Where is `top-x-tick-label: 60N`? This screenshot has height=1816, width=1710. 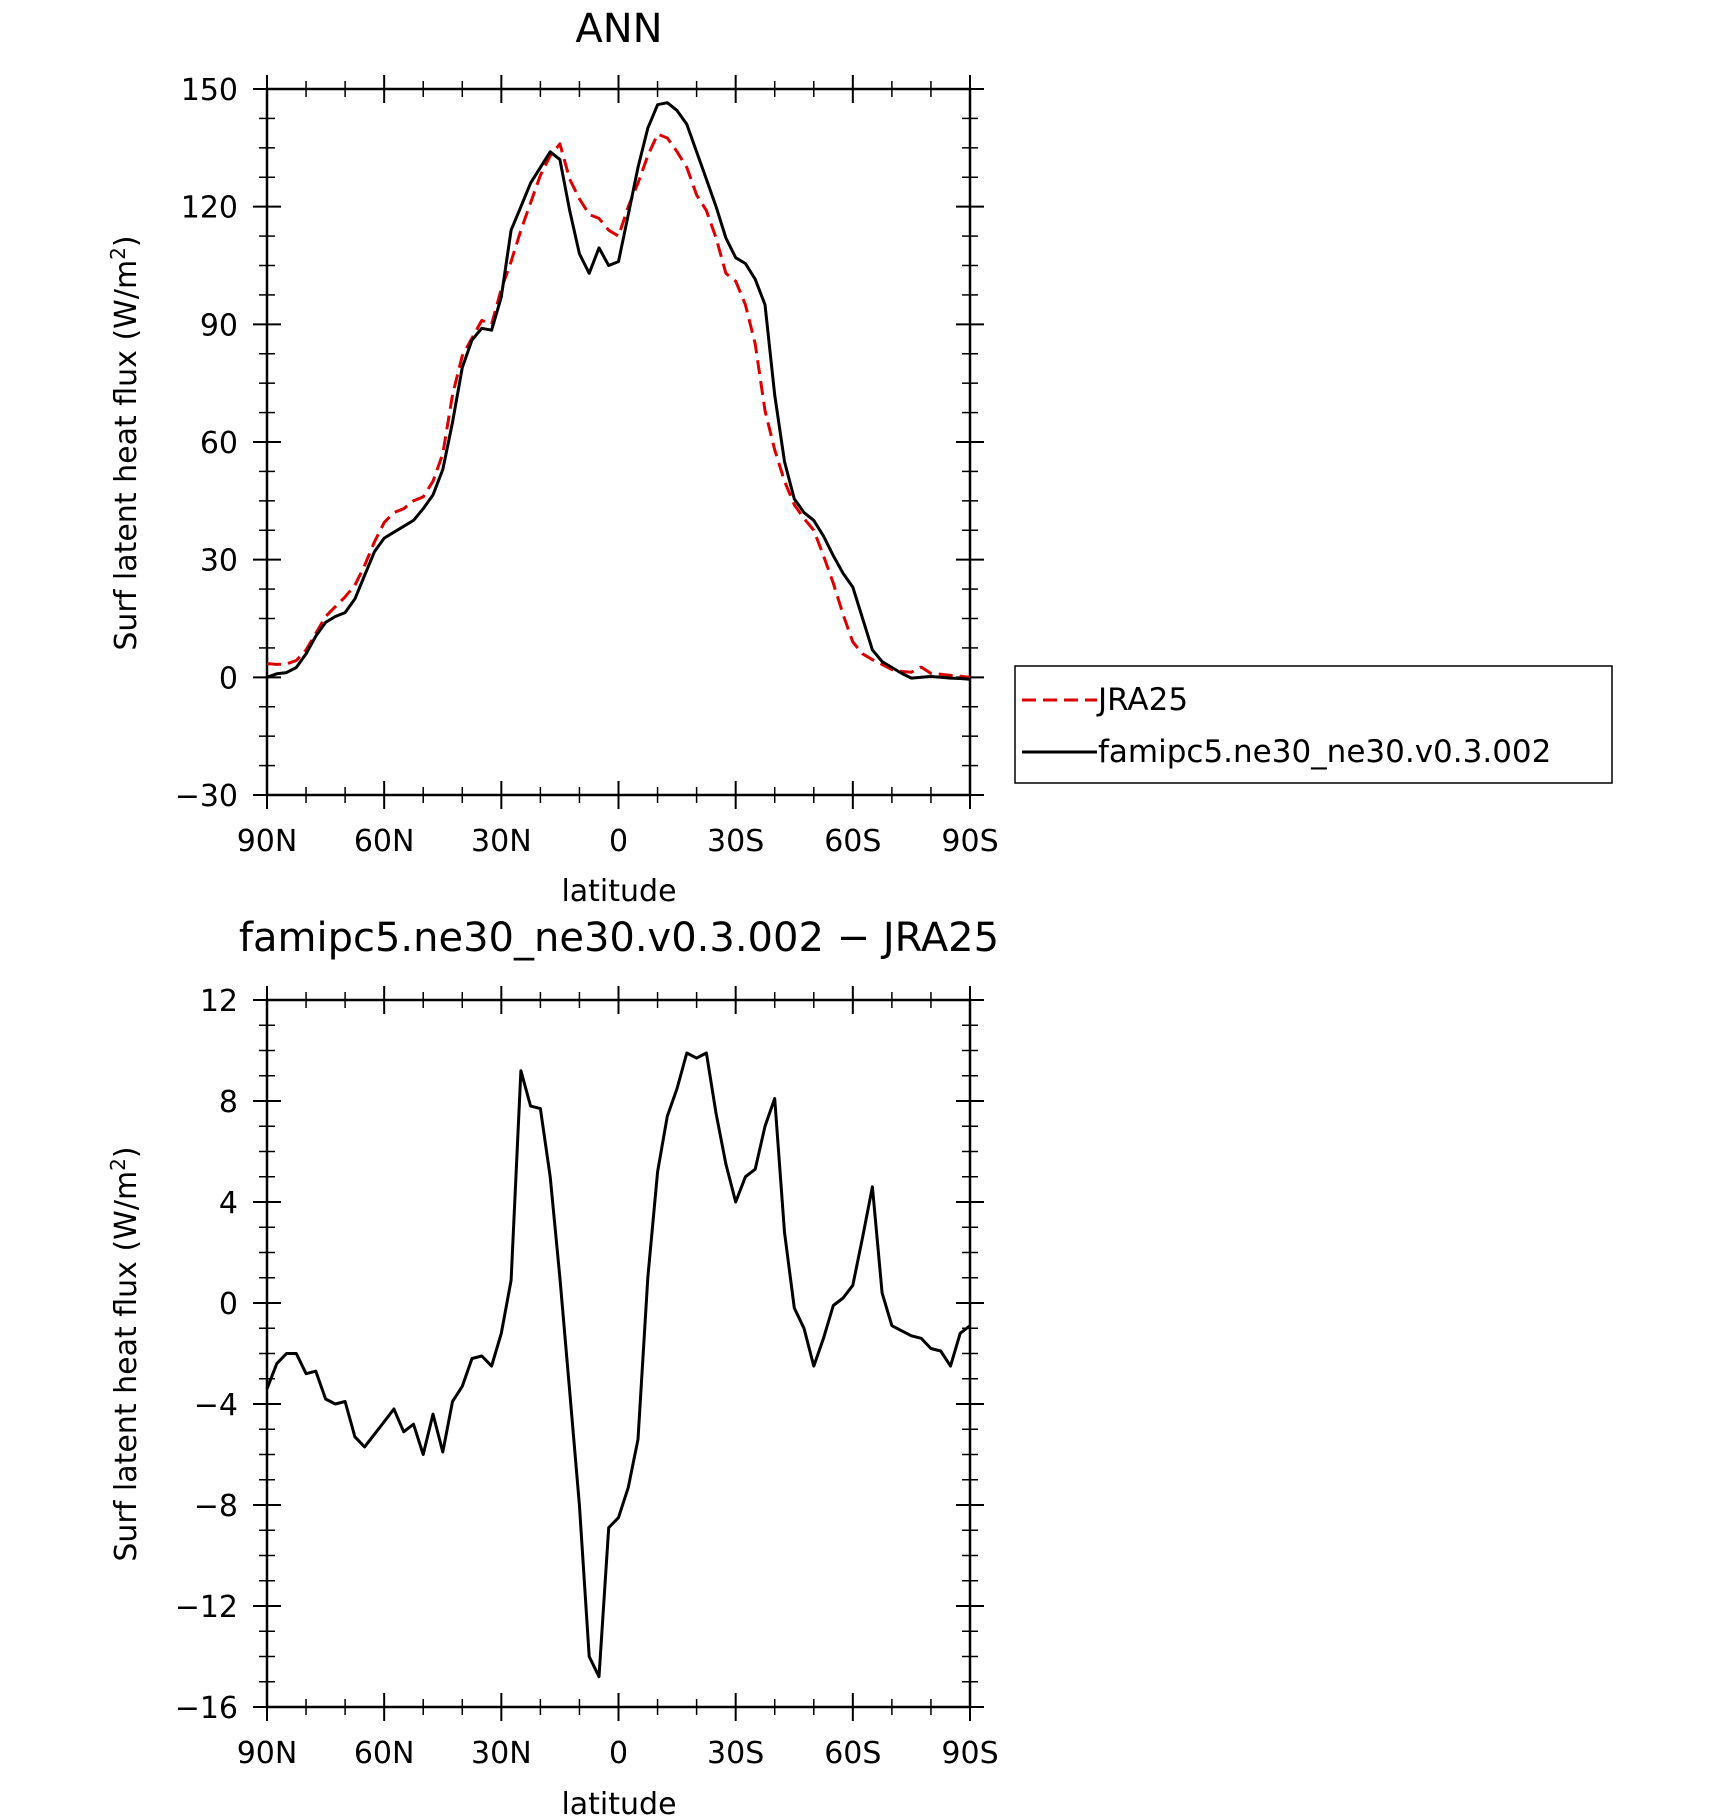
top-x-tick-label: 60N is located at coordinates (384, 841).